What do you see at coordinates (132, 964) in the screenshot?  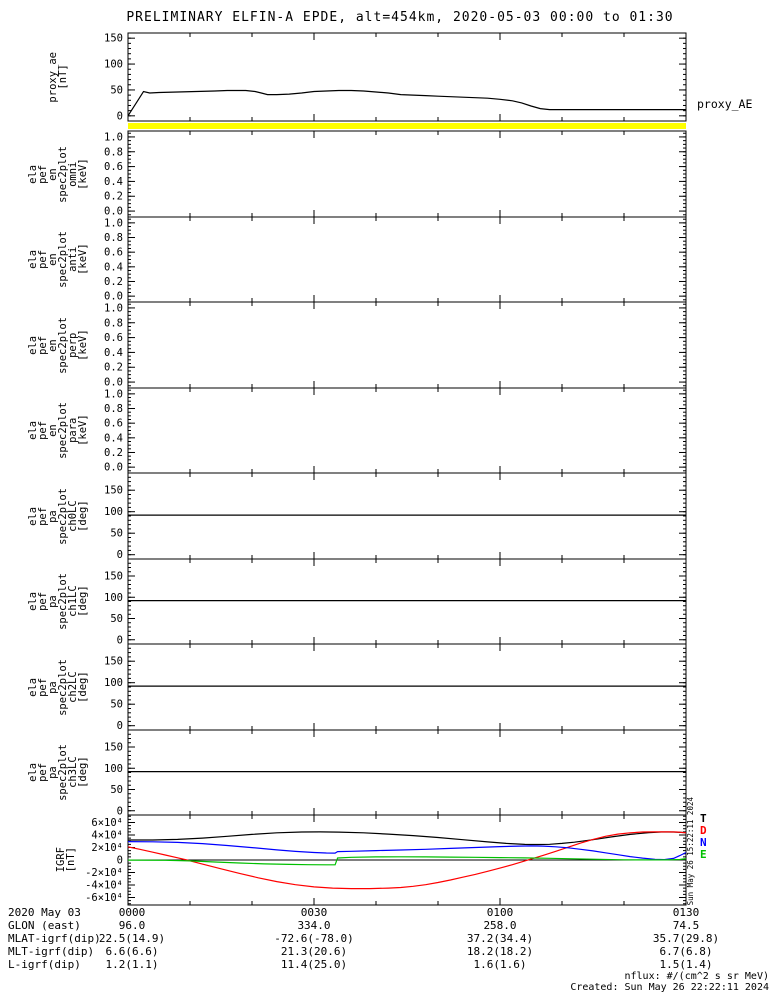 I see `l-value: 1.2(1.1)` at bounding box center [132, 964].